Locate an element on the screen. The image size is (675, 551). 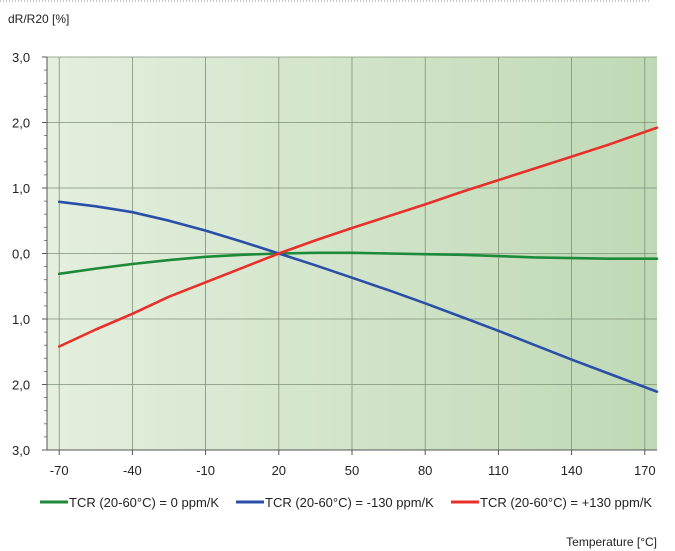
y-tick-label: 0,0 is located at coordinates (21, 254).